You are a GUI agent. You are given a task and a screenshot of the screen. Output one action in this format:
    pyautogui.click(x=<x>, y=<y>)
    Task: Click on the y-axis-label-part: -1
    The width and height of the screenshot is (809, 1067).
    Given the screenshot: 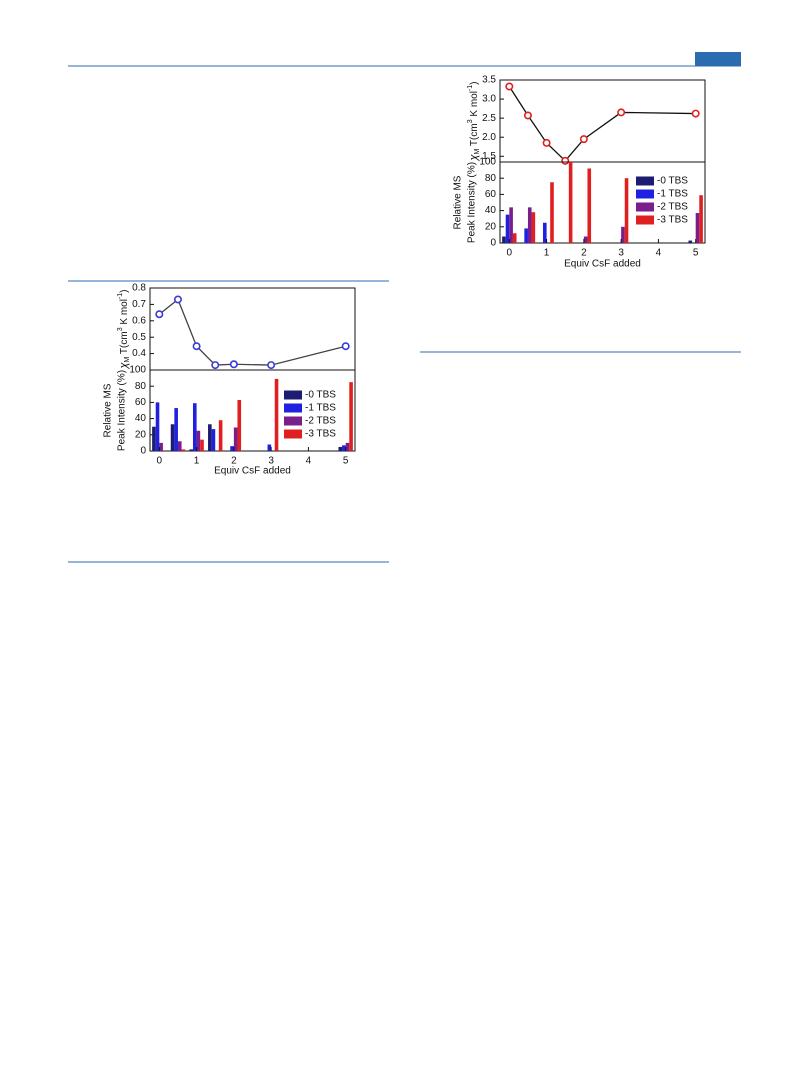 What is the action you would take?
    pyautogui.click(x=120, y=296)
    